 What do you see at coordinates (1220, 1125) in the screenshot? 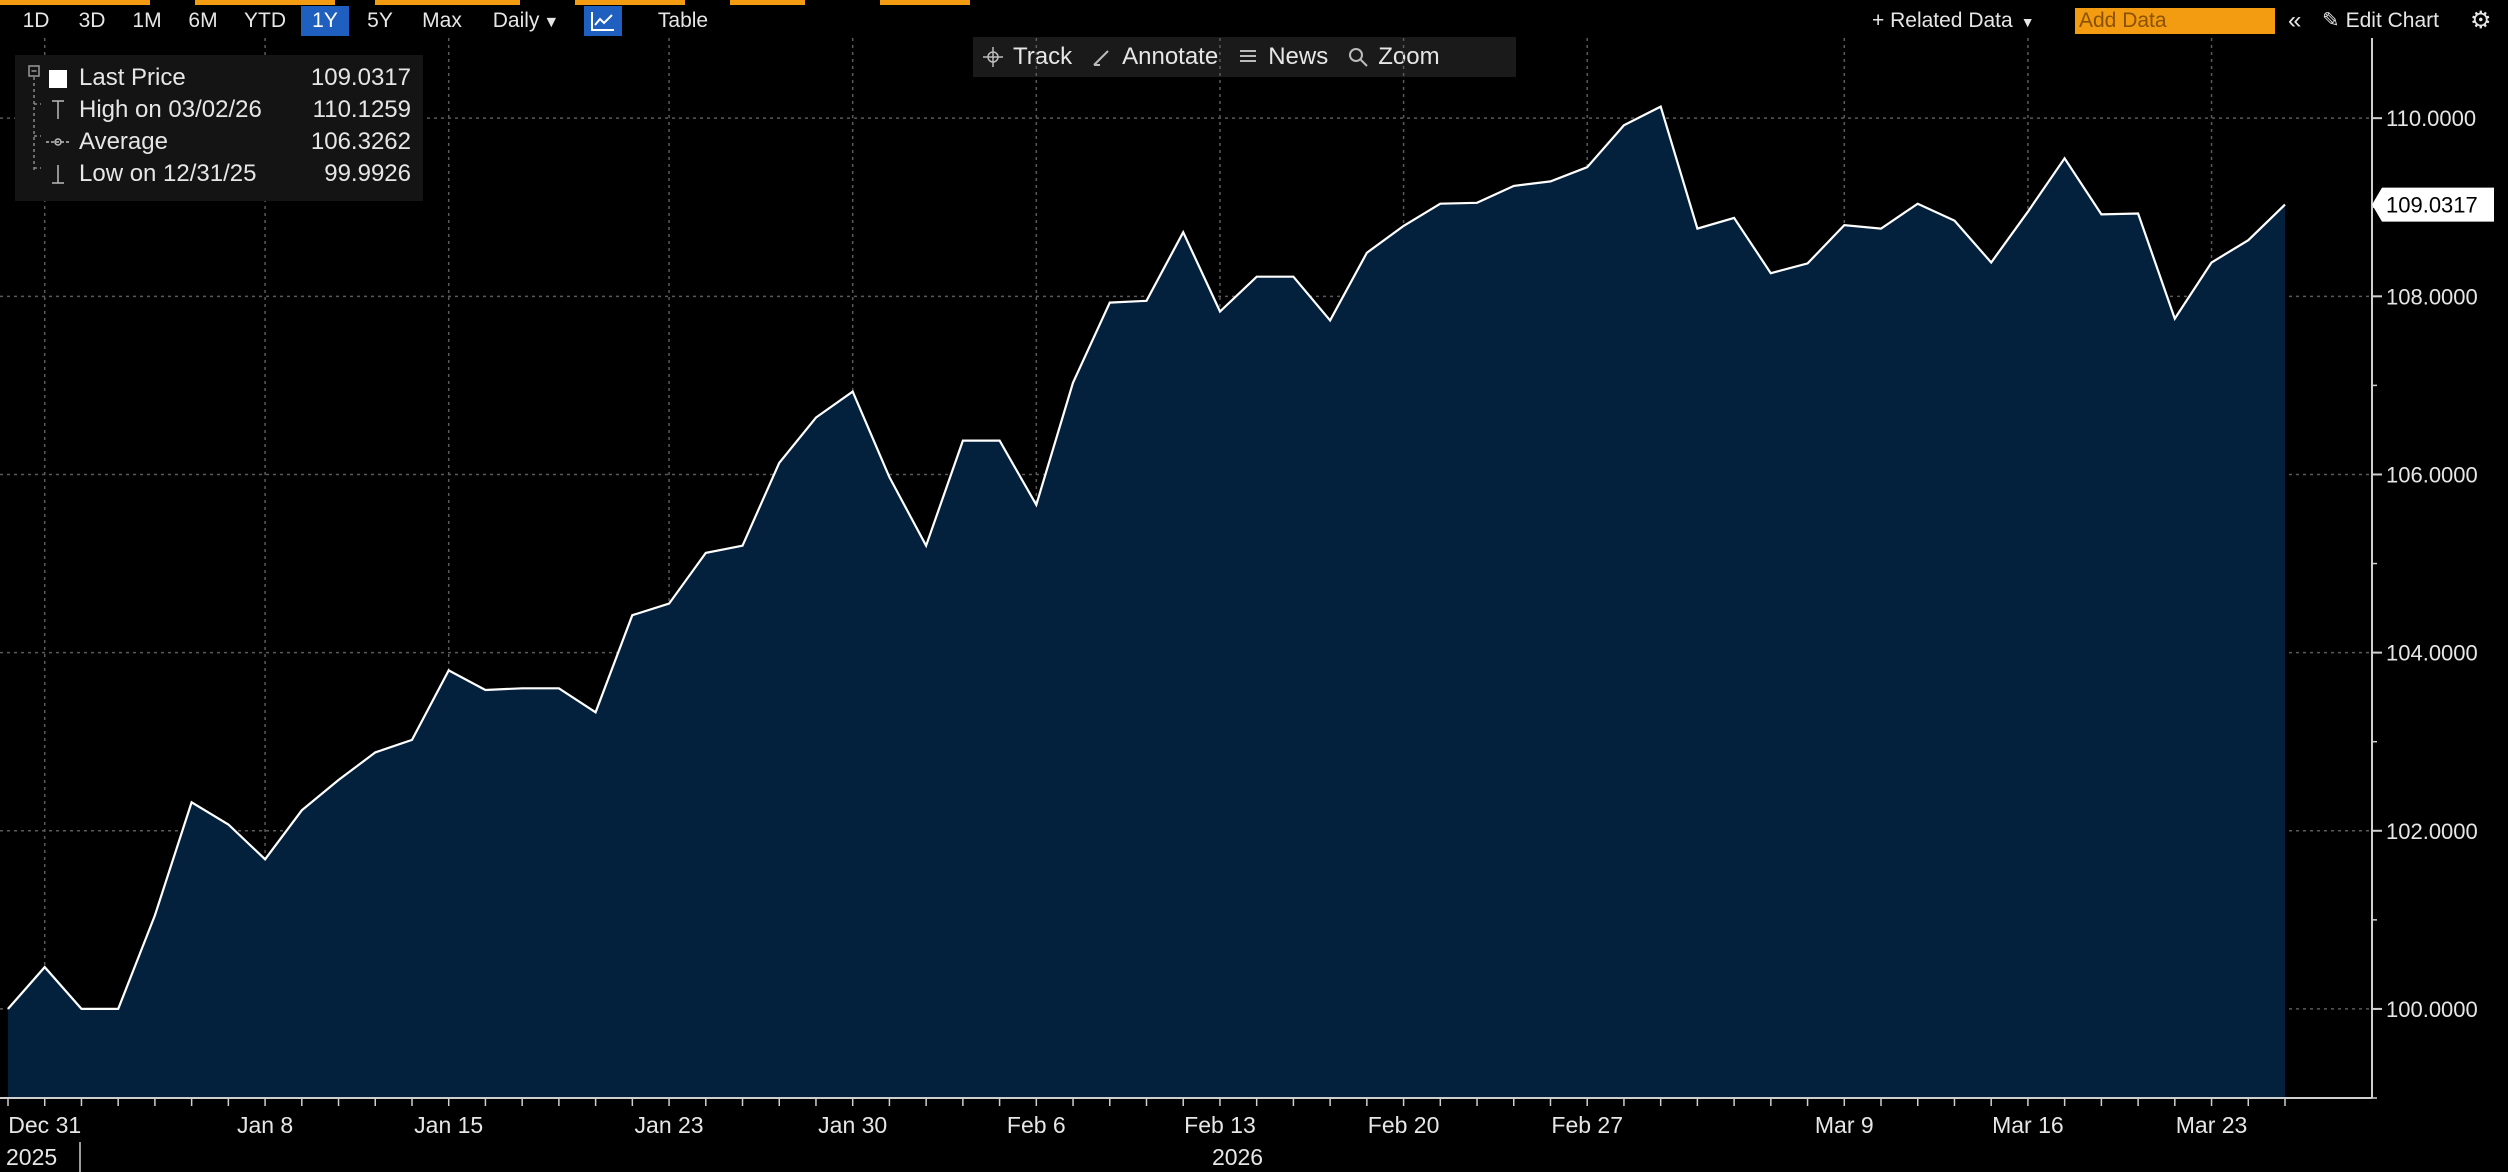
I see `x-tick-label: Feb 13` at bounding box center [1220, 1125].